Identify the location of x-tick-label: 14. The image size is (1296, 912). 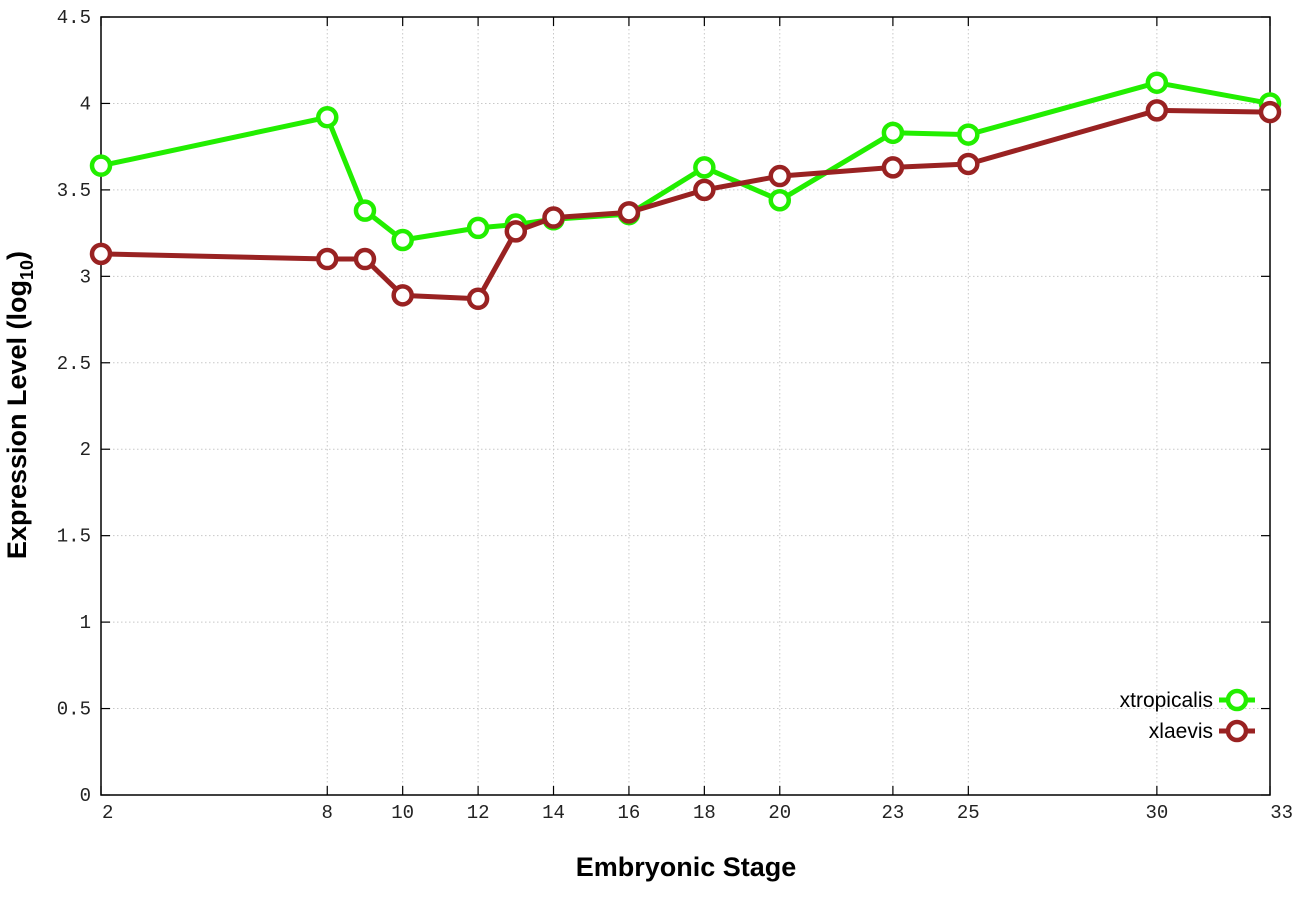
(553, 813).